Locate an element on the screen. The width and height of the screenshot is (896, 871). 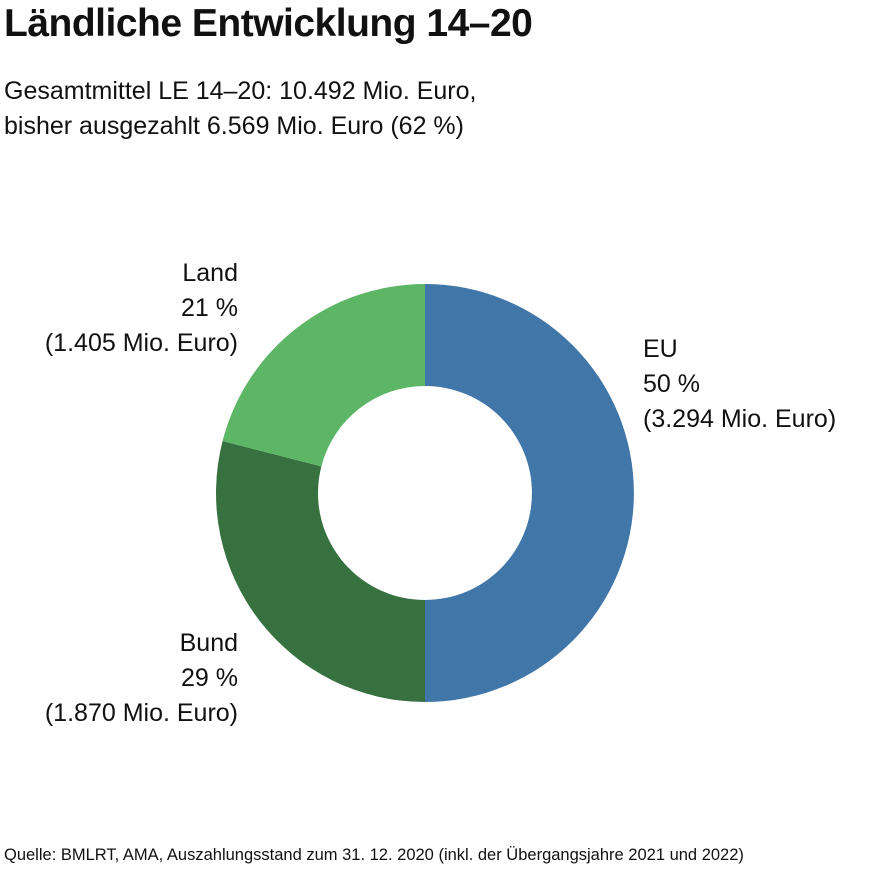
subtitle-line-2: bisher ausgezahlt 6.569 Mio. Euro (62 %) is located at coordinates (234, 126).